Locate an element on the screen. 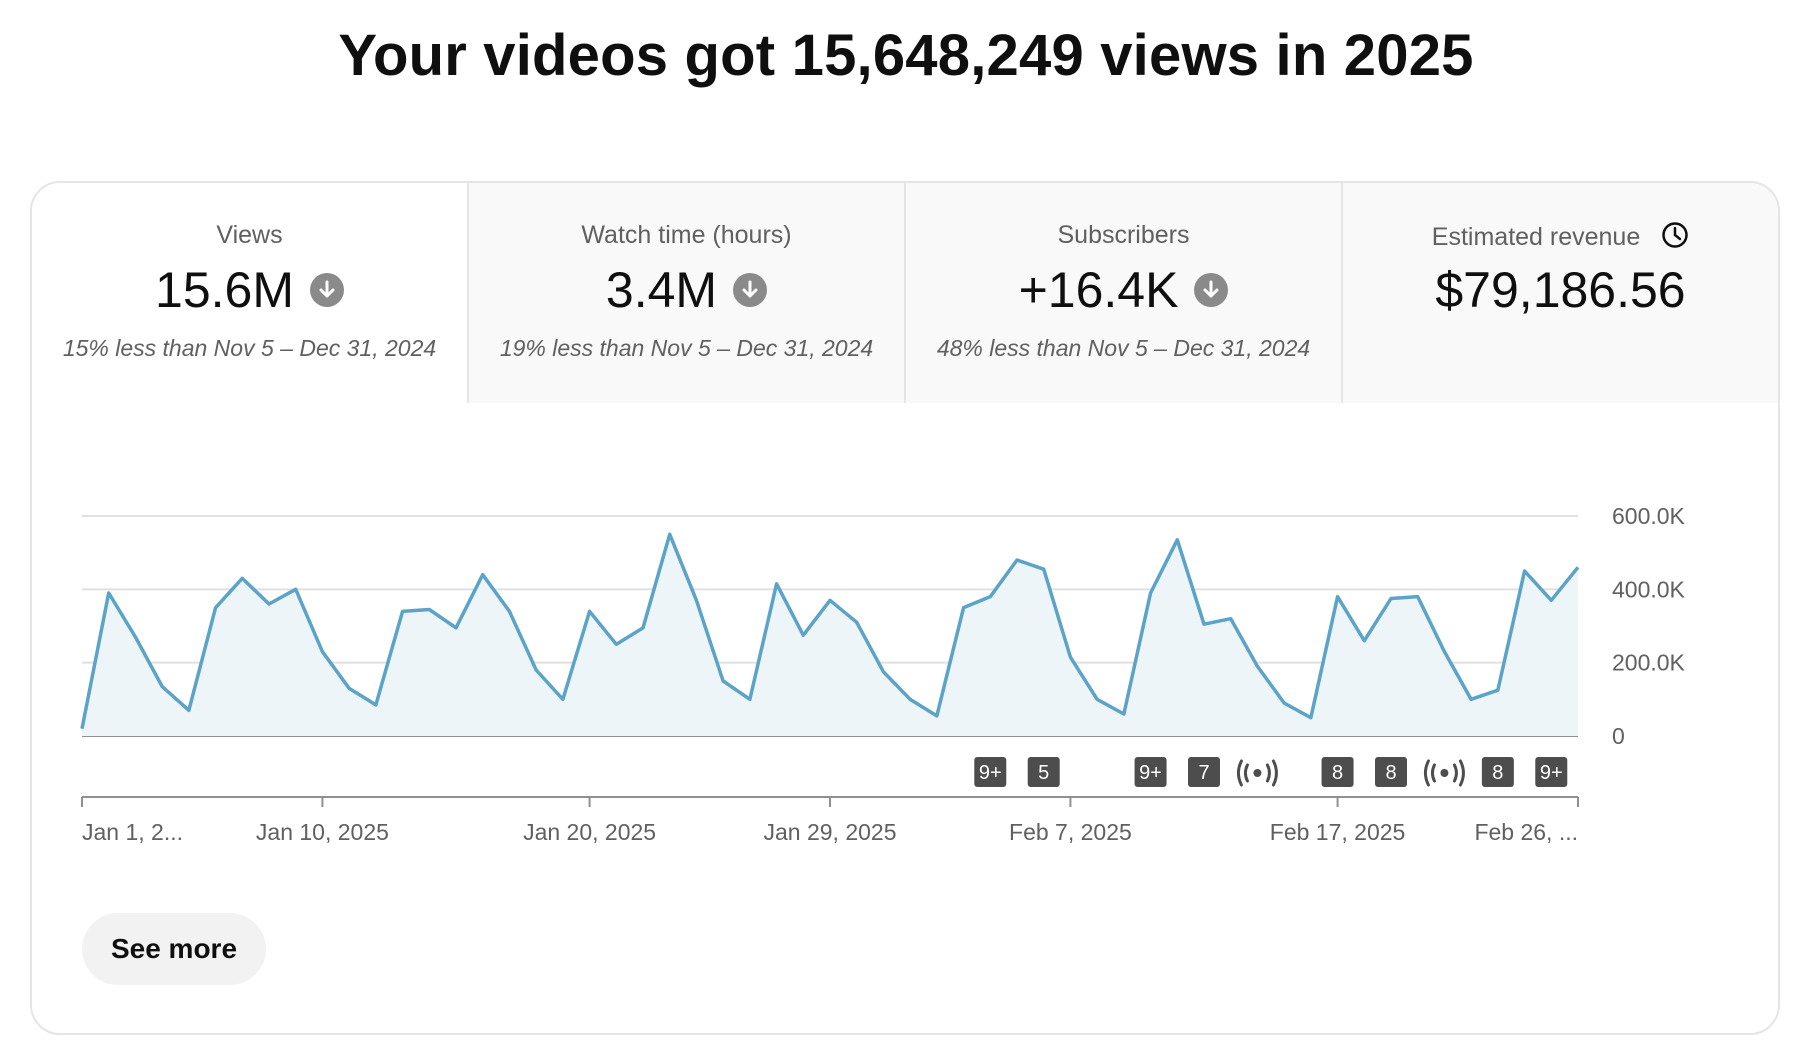 The image size is (1812, 1056). upload-count-label: 7 is located at coordinates (1203, 773).